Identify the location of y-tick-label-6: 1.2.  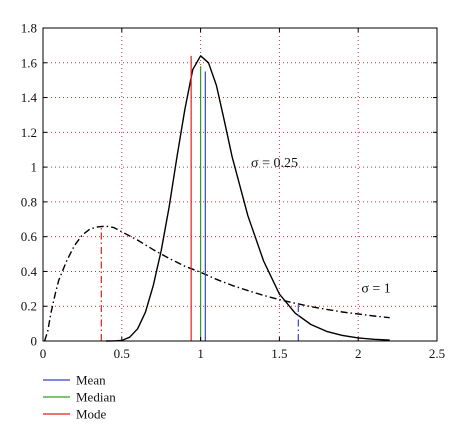
(29, 132).